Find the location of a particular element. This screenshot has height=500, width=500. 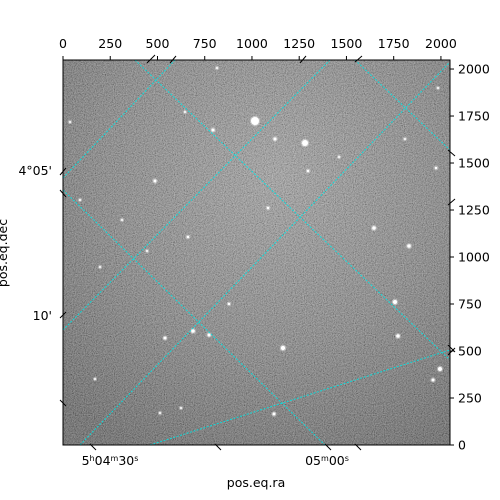

top-tick-label-0: 0 is located at coordinates (63, 43).